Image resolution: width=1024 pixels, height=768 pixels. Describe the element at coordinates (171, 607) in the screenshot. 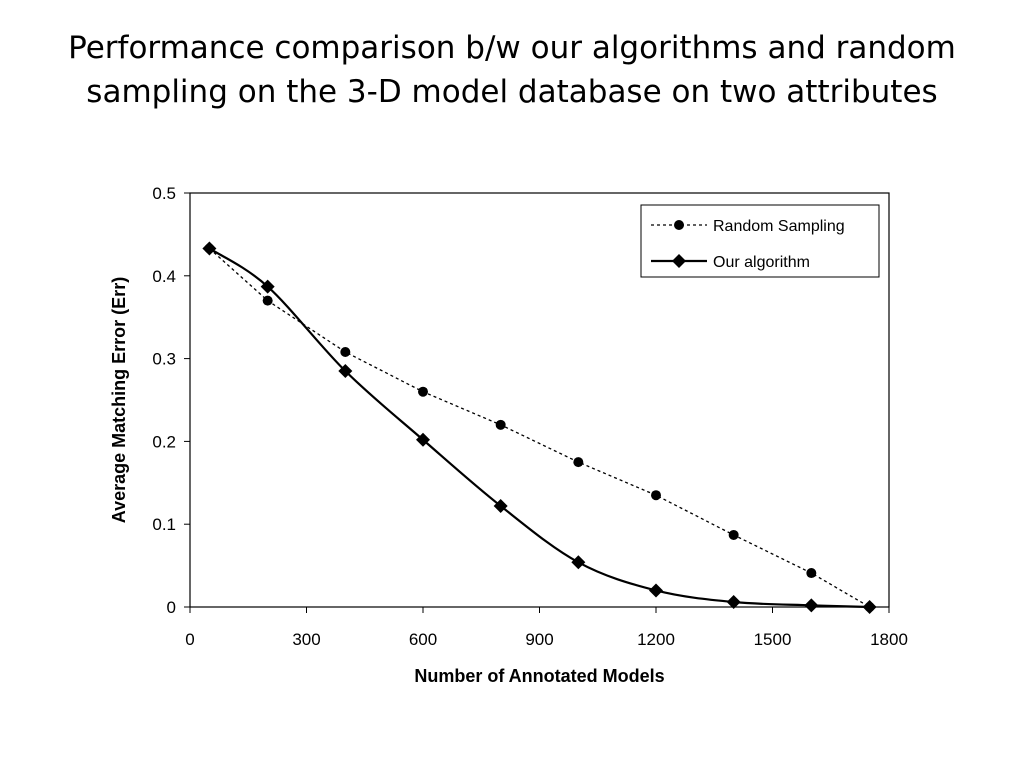

I see `y-tick-label: 0` at that location.